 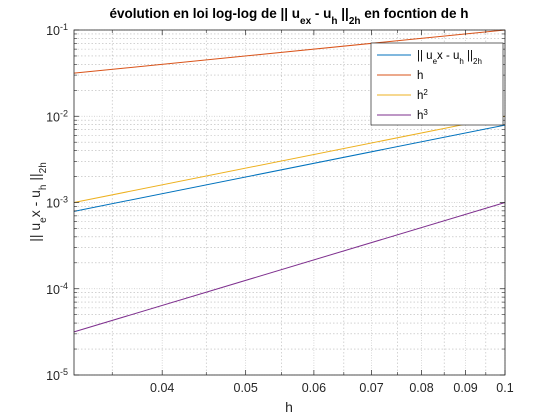 I want to click on legend: || uex - uh ||2h h h2 h3, so click(x=437, y=84).